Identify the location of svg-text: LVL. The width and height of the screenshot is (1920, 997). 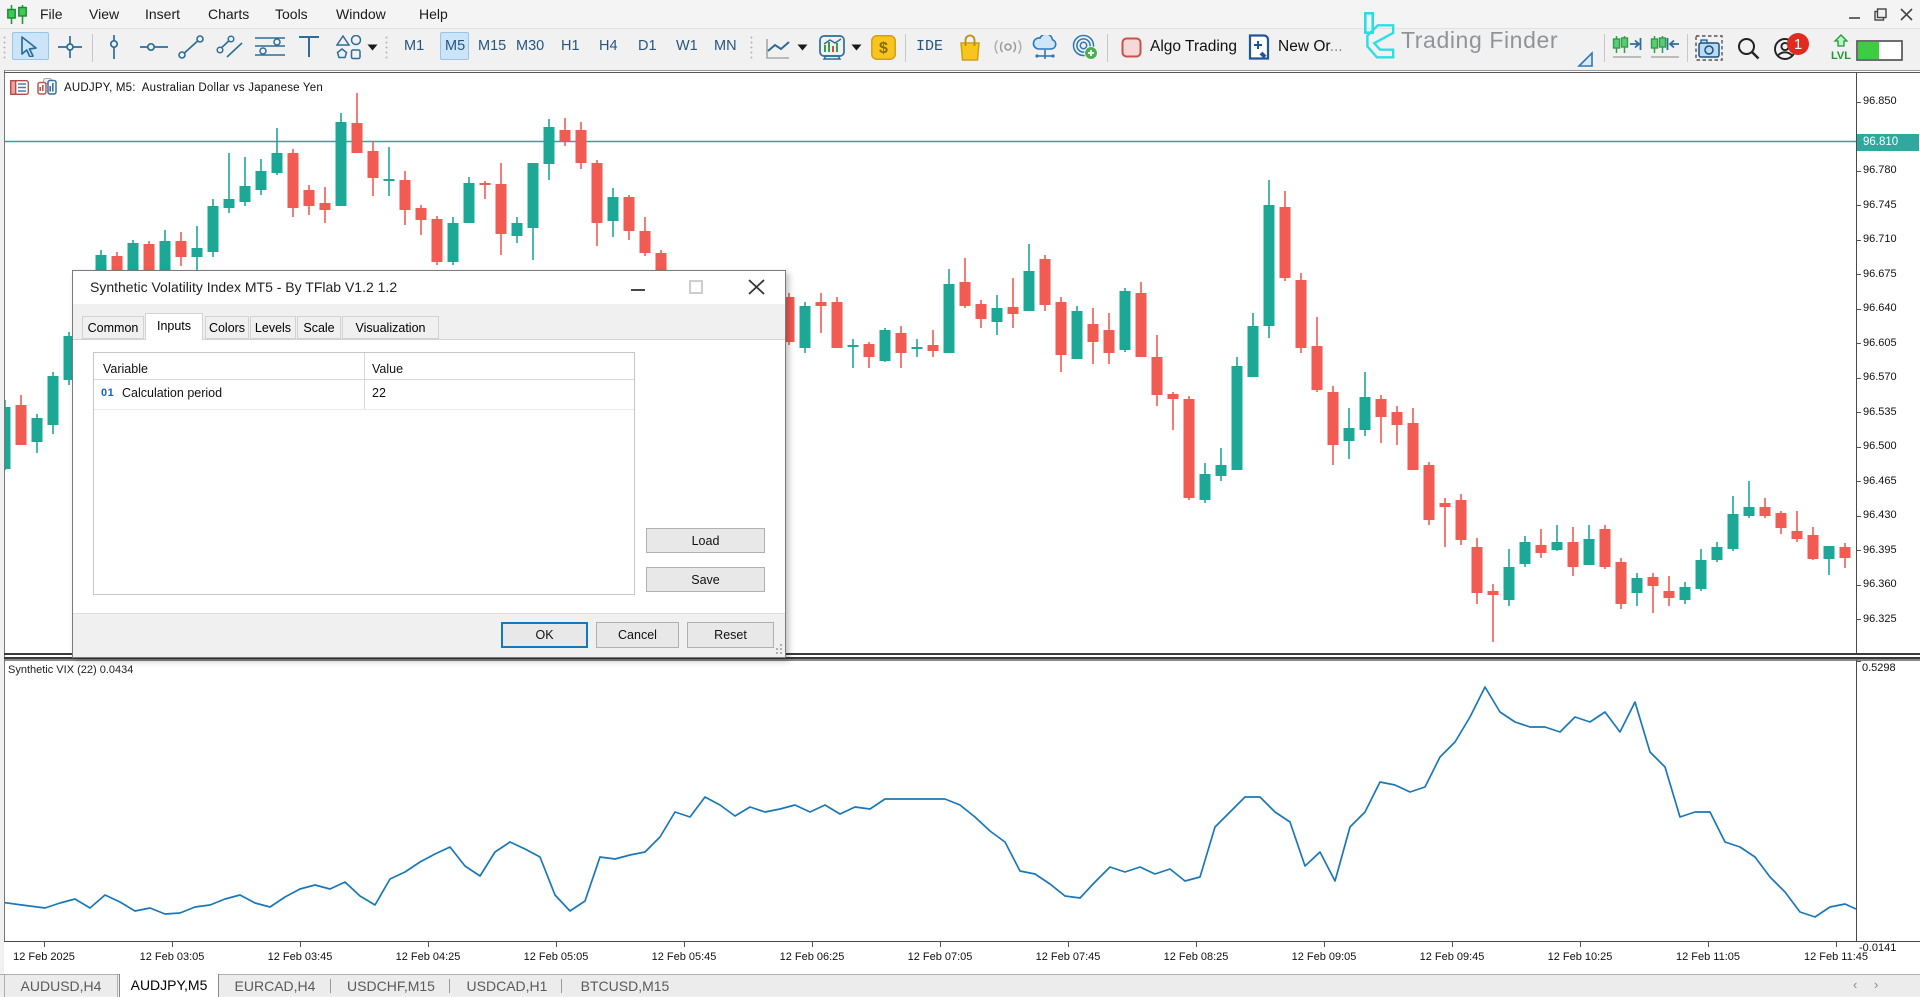
(1841, 56).